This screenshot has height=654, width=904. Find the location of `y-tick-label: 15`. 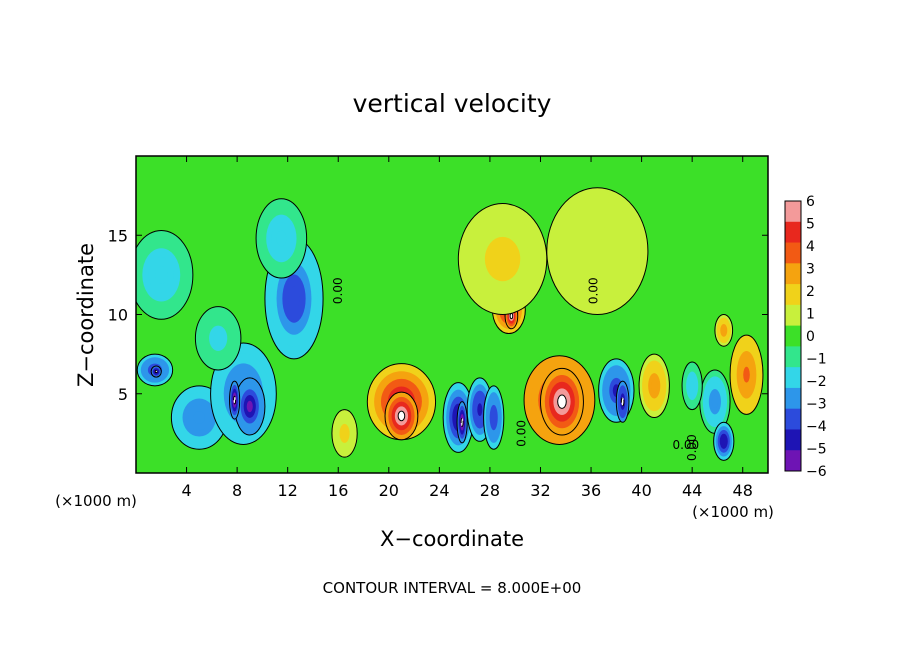

y-tick-label: 15 is located at coordinates (118, 235).